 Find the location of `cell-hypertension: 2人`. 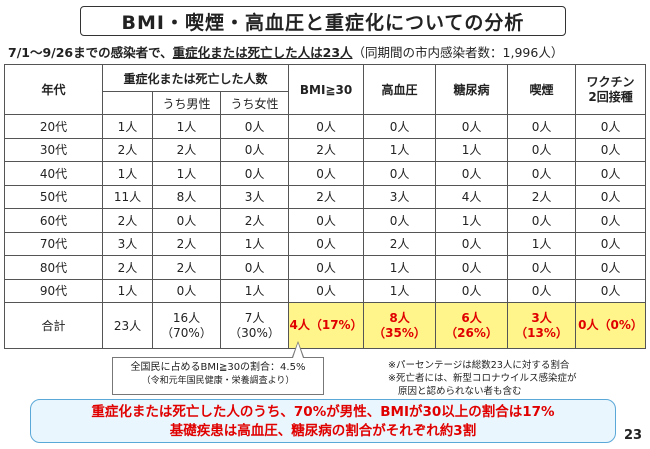

cell-hypertension: 2人 is located at coordinates (400, 243).